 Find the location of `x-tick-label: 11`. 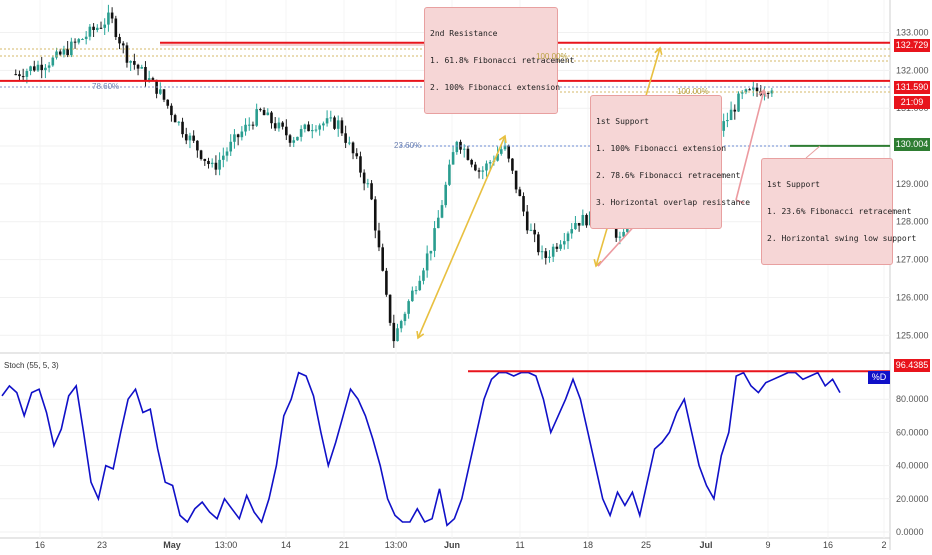

x-tick-label: 11 is located at coordinates (519, 545).